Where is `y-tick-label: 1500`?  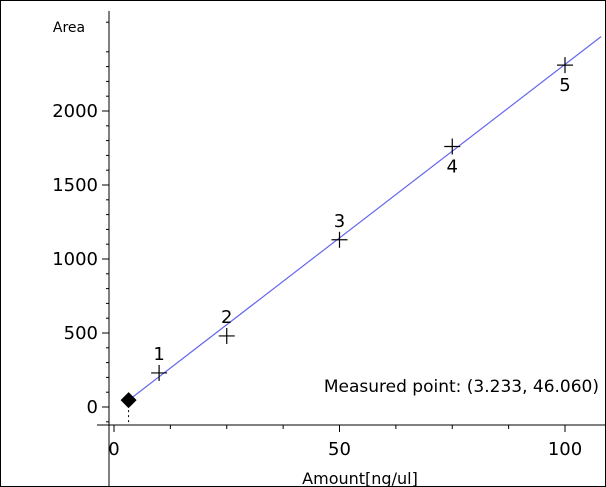
y-tick-label: 1500 is located at coordinates (75, 185).